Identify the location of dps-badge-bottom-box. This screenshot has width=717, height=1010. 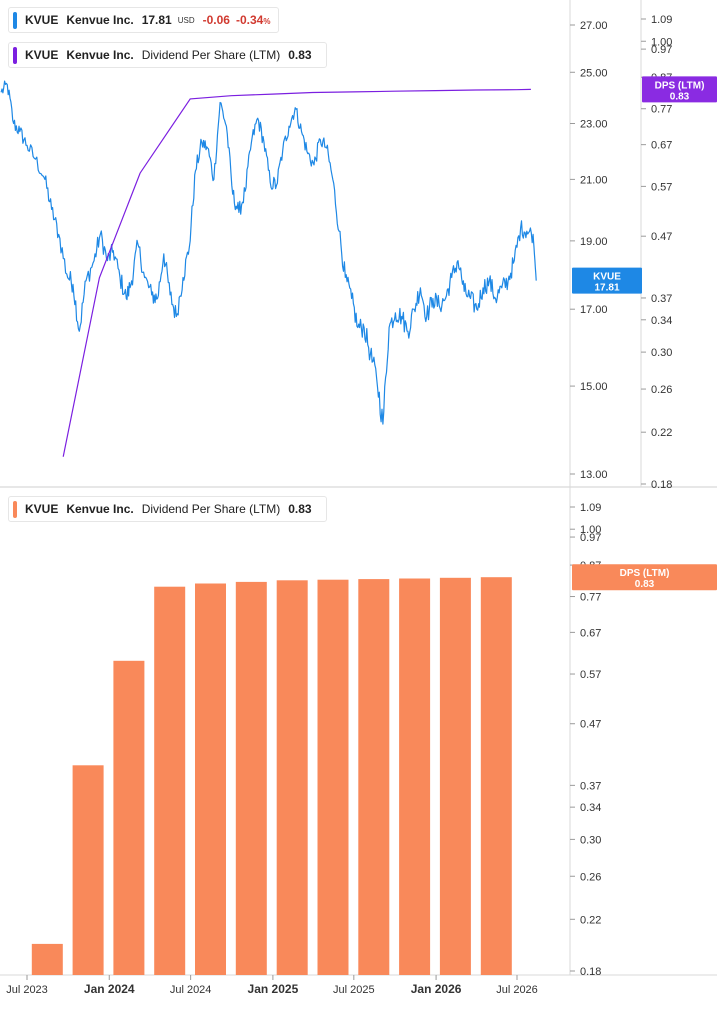
(644, 577).